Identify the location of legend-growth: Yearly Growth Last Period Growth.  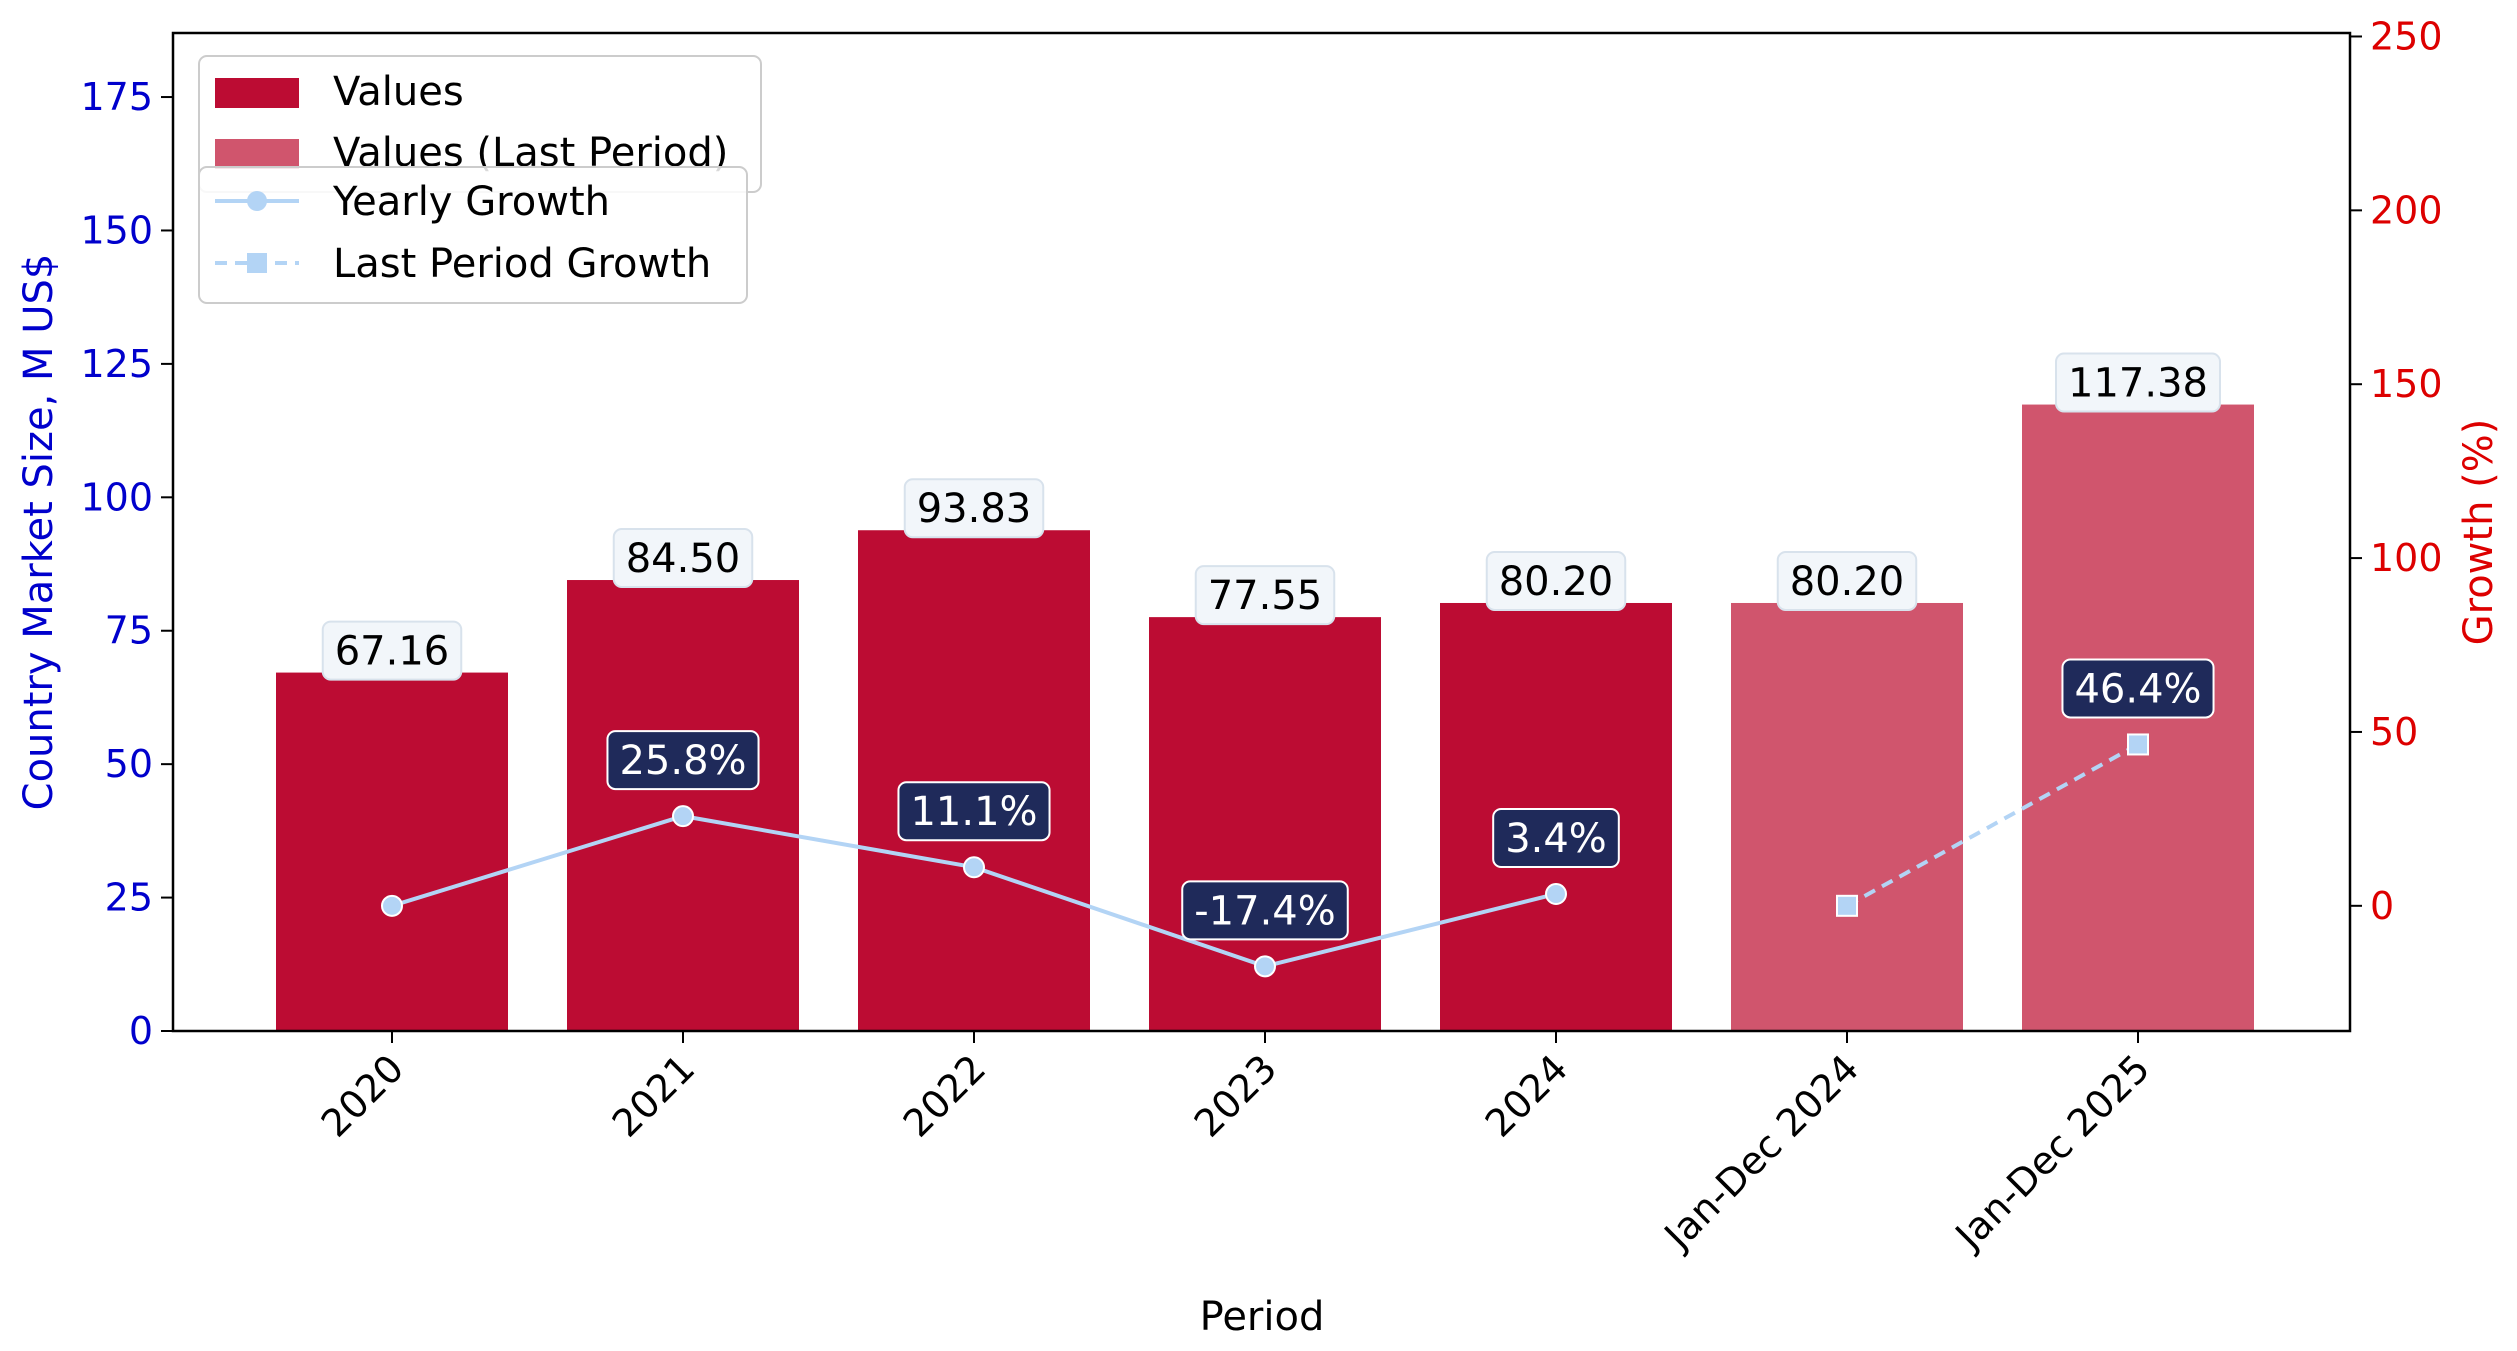
(473, 235).